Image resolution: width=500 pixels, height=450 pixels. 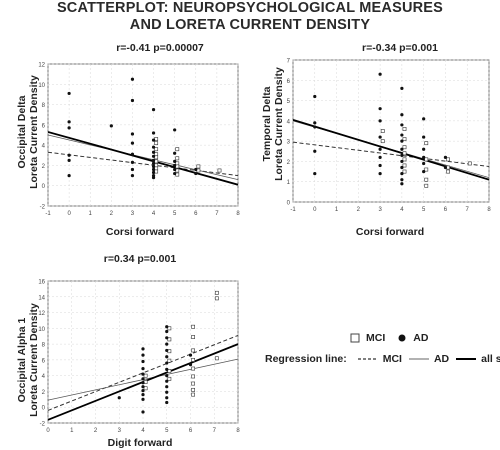 I want to click on chart-title-line2: AND LORETA CURRENT DENSITY, so click(x=250, y=25).